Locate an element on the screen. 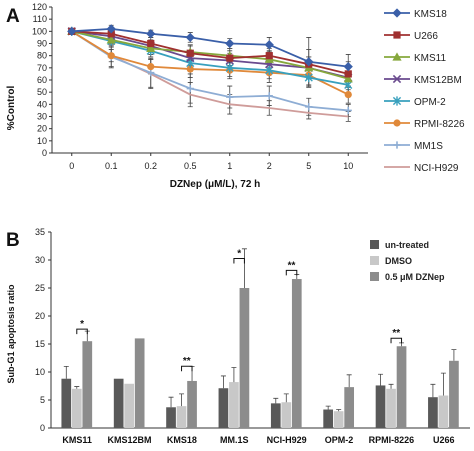 This screenshot has width=474, height=451. legend-label: OPM-2 is located at coordinates (430, 102).